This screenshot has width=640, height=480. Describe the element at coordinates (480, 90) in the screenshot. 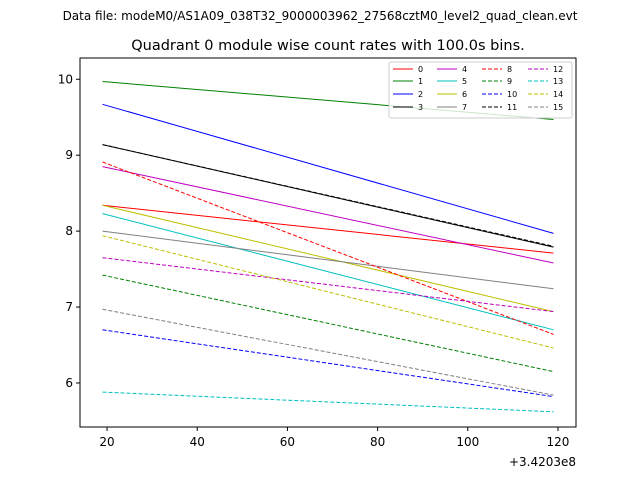

I see `legend-frame` at that location.